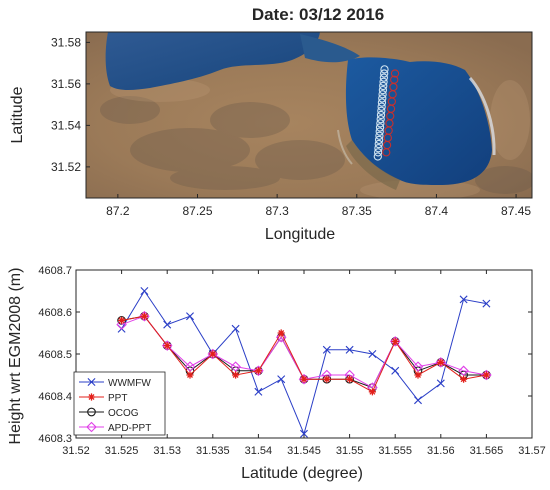 The image size is (550, 490). Describe the element at coordinates (304, 354) in the screenshot. I see `series-ppt` at that location.